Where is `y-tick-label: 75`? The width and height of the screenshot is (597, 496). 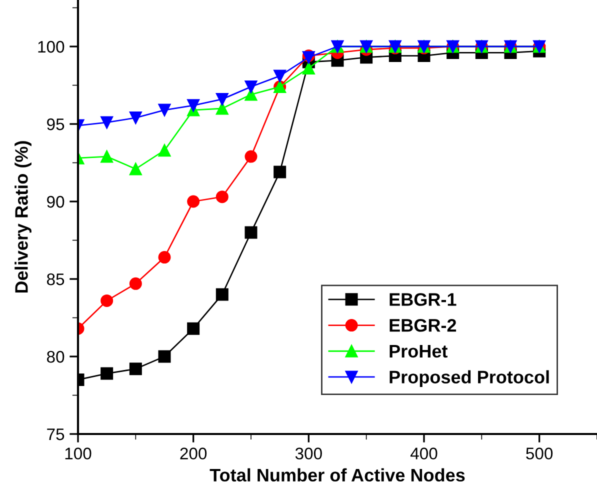 y-tick-label: 75 is located at coordinates (55, 434).